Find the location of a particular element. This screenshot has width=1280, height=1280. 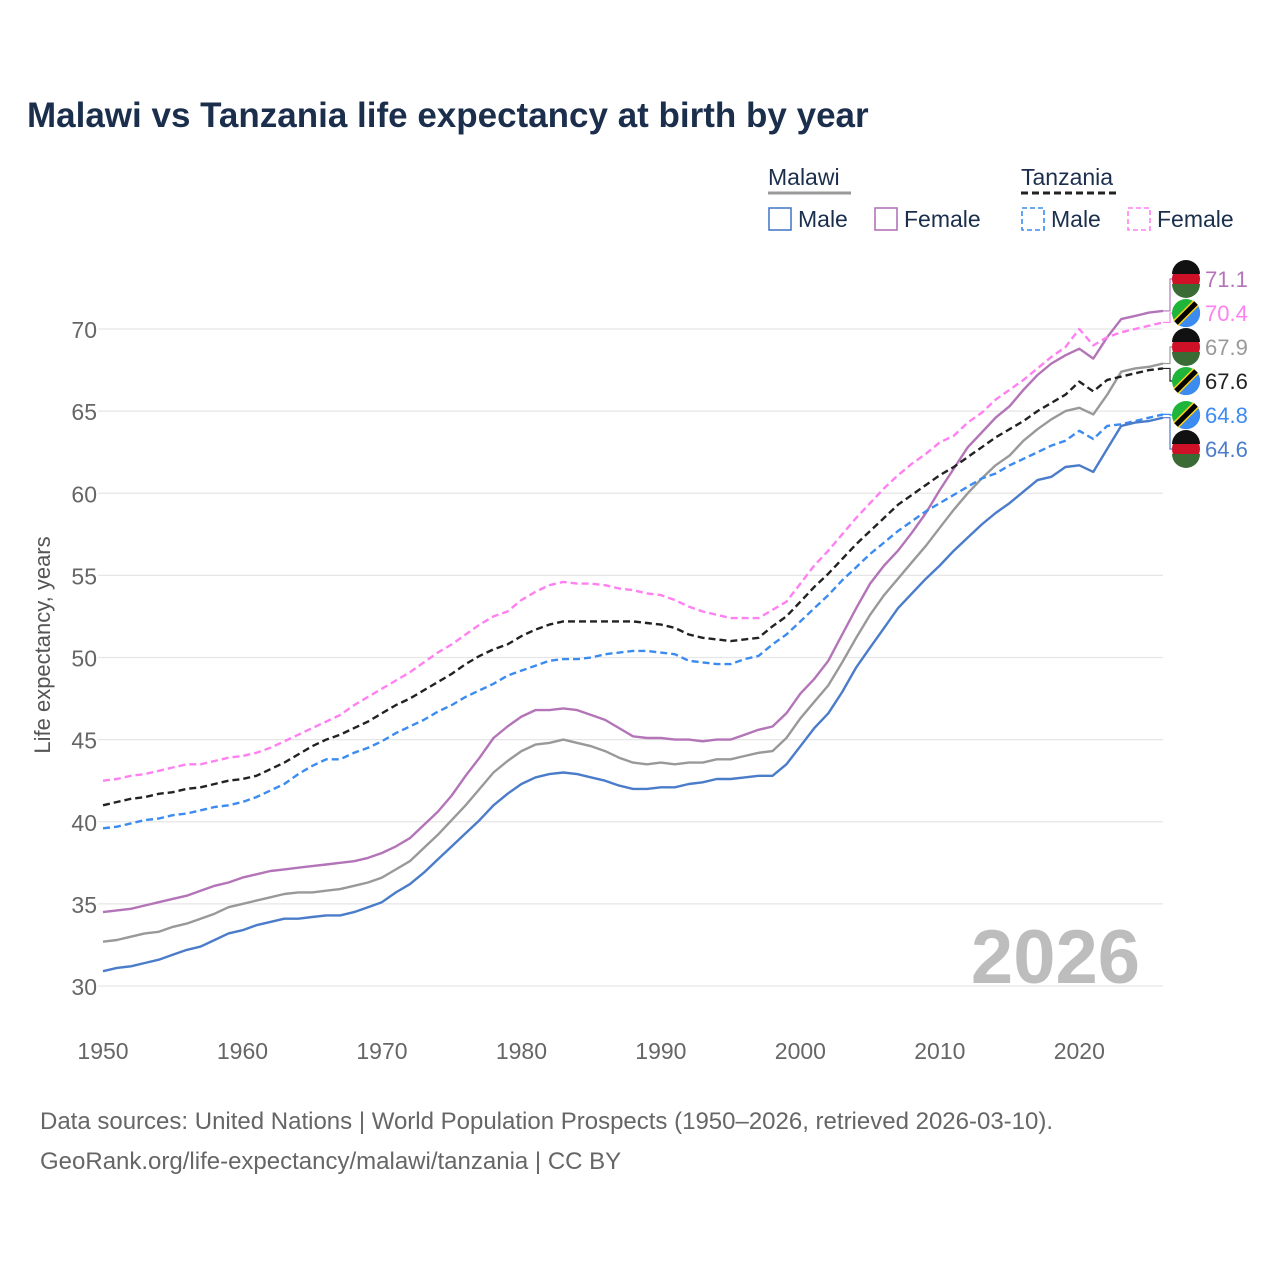

end-value-label: 64.6 is located at coordinates (1226, 449).